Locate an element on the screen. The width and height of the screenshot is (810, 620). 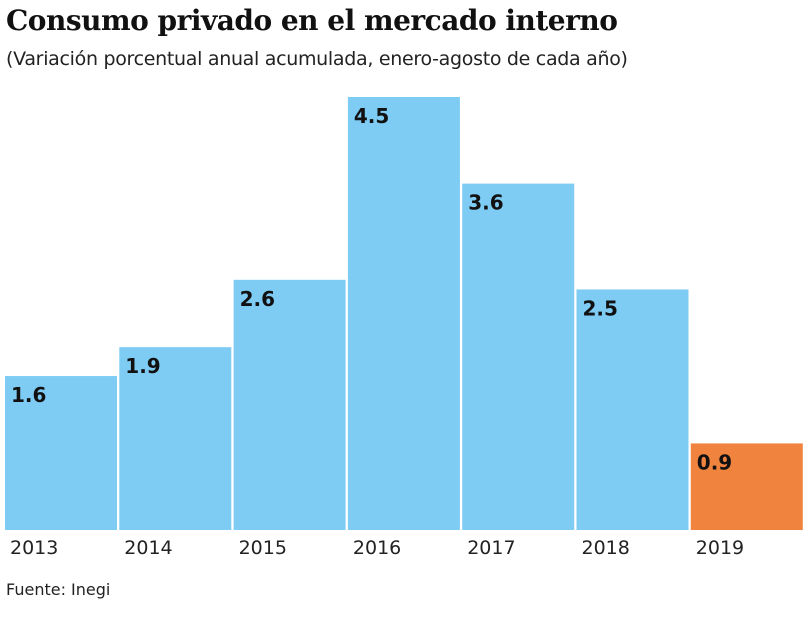
x-tick-label: 2019 is located at coordinates (720, 548).